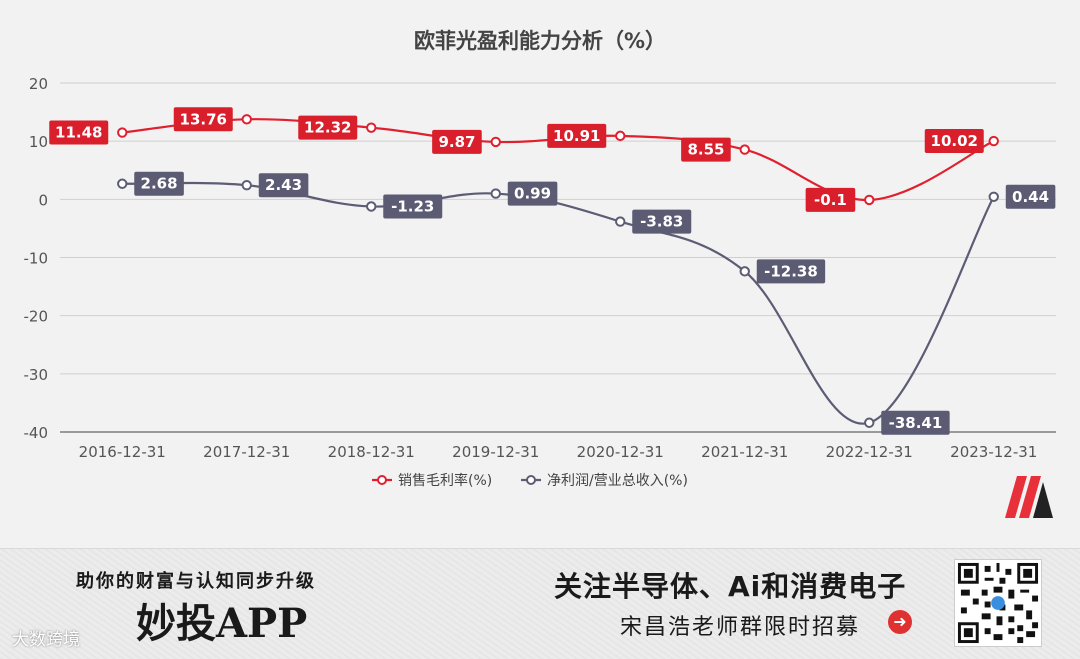 The image size is (1080, 659). I want to click on legend-item: 净利润/营业总收入(%), so click(604, 481).